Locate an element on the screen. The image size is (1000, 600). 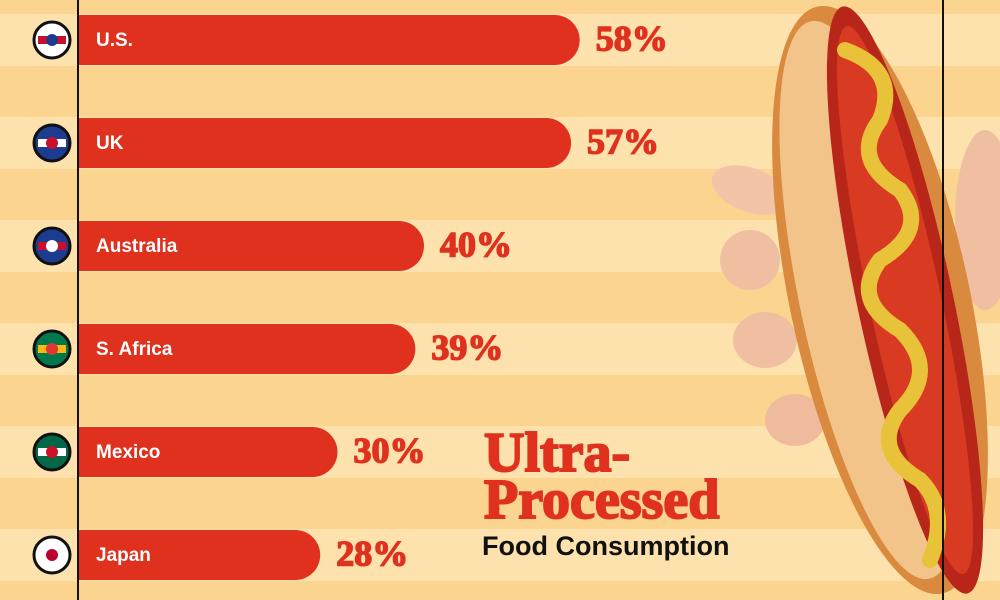
category-label: Japan is located at coordinates (123, 555).